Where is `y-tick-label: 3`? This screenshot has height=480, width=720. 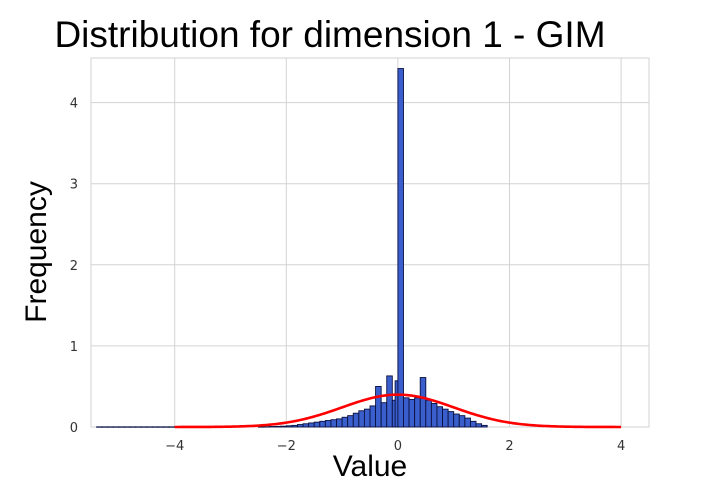 y-tick-label: 3 is located at coordinates (74, 185).